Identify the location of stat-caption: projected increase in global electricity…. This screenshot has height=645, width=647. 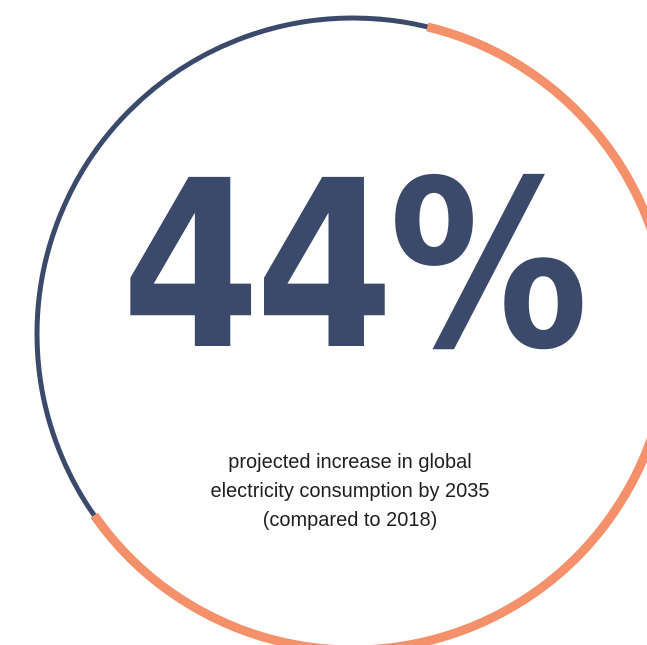
(350, 491).